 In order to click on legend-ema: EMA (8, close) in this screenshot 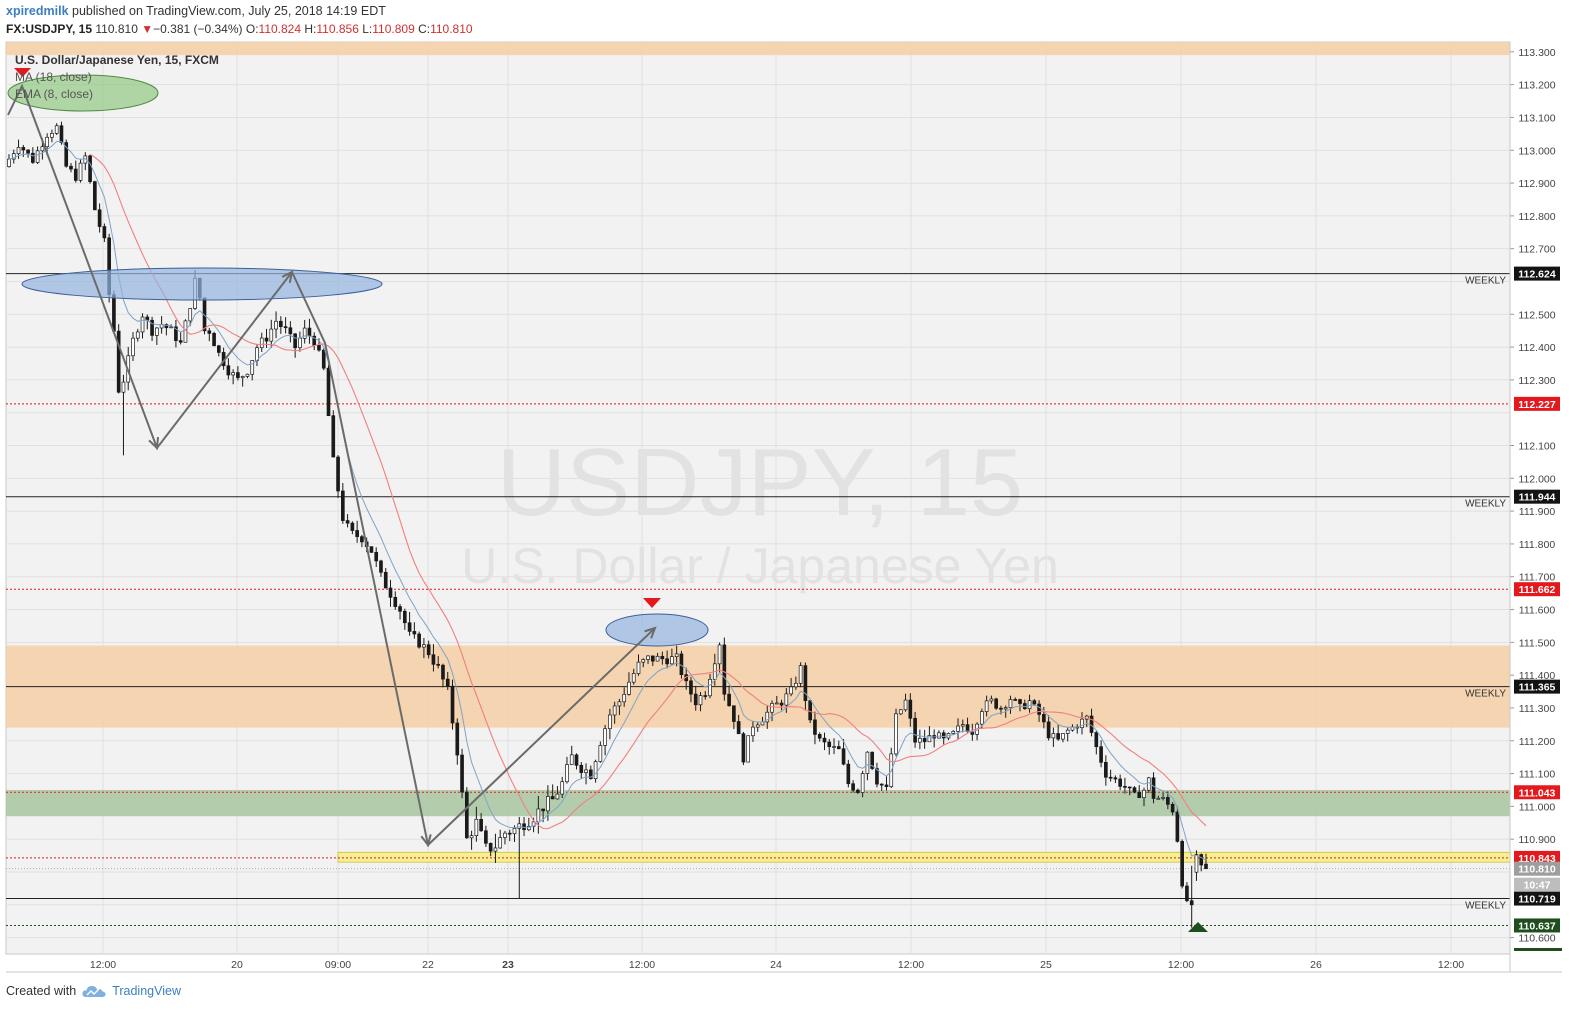, I will do `click(54, 94)`.